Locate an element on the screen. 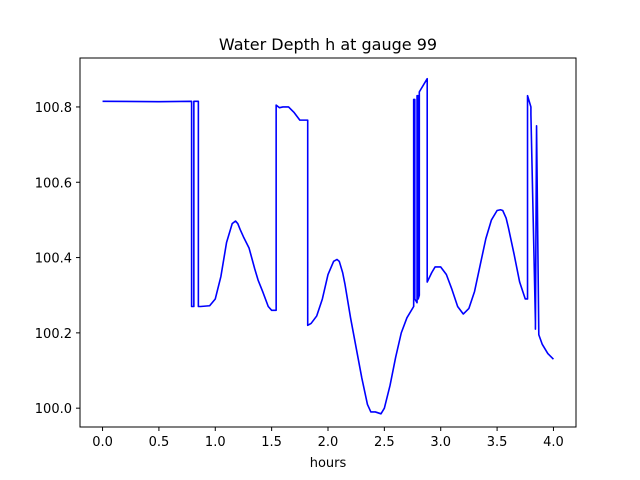 This screenshot has height=480, width=640. x-tick-label: 4.0 is located at coordinates (553, 442).